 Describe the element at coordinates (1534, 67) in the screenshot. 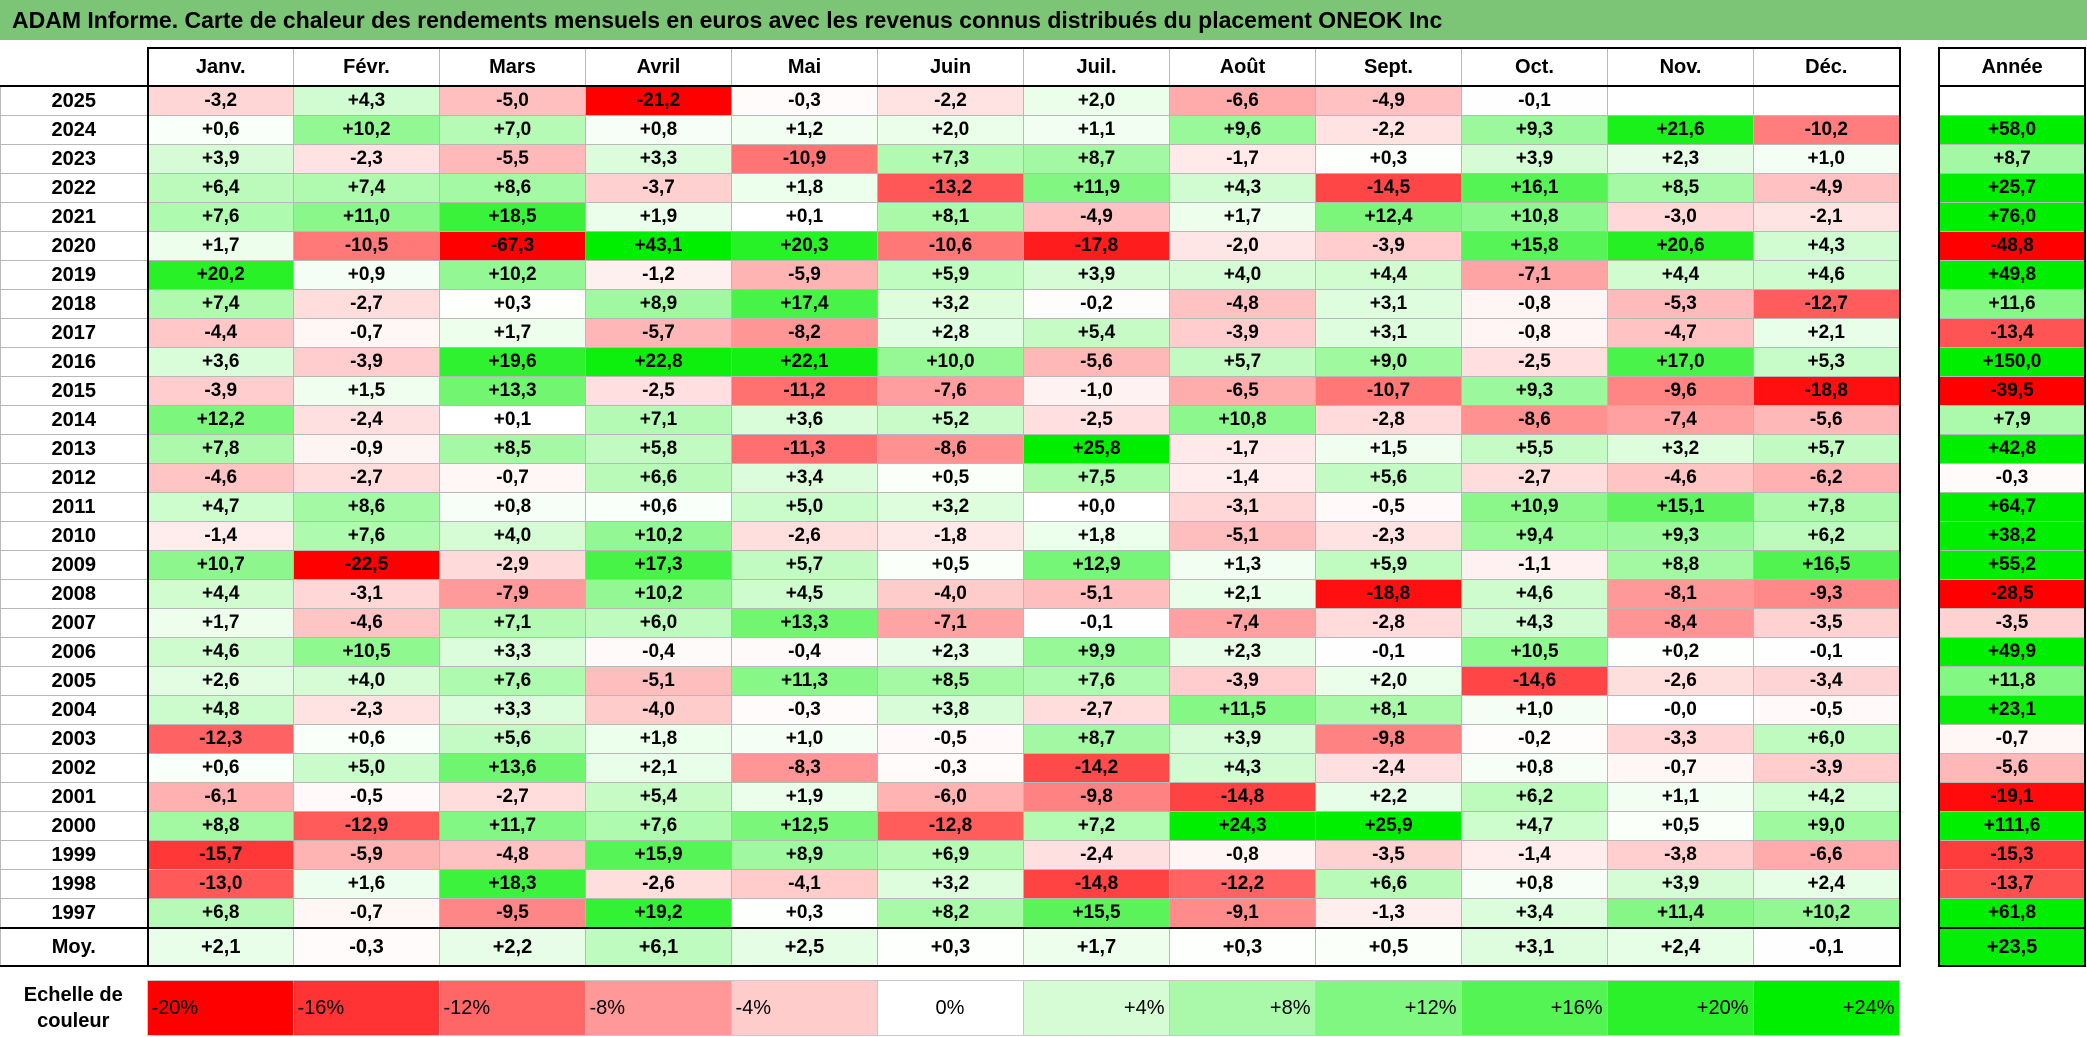

I see `month-header-10: Oct.` at that location.